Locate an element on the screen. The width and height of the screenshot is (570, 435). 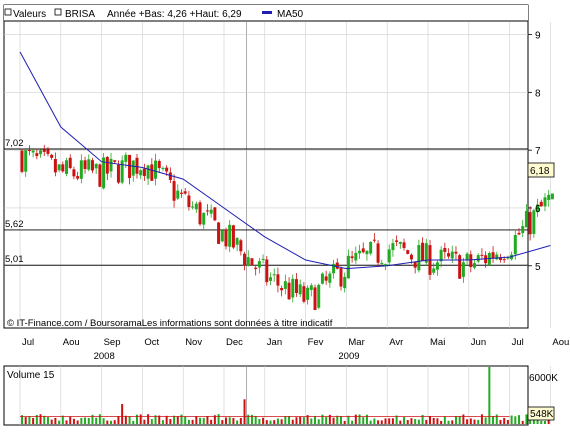
x-tick-label: Jul is located at coordinates (518, 342).